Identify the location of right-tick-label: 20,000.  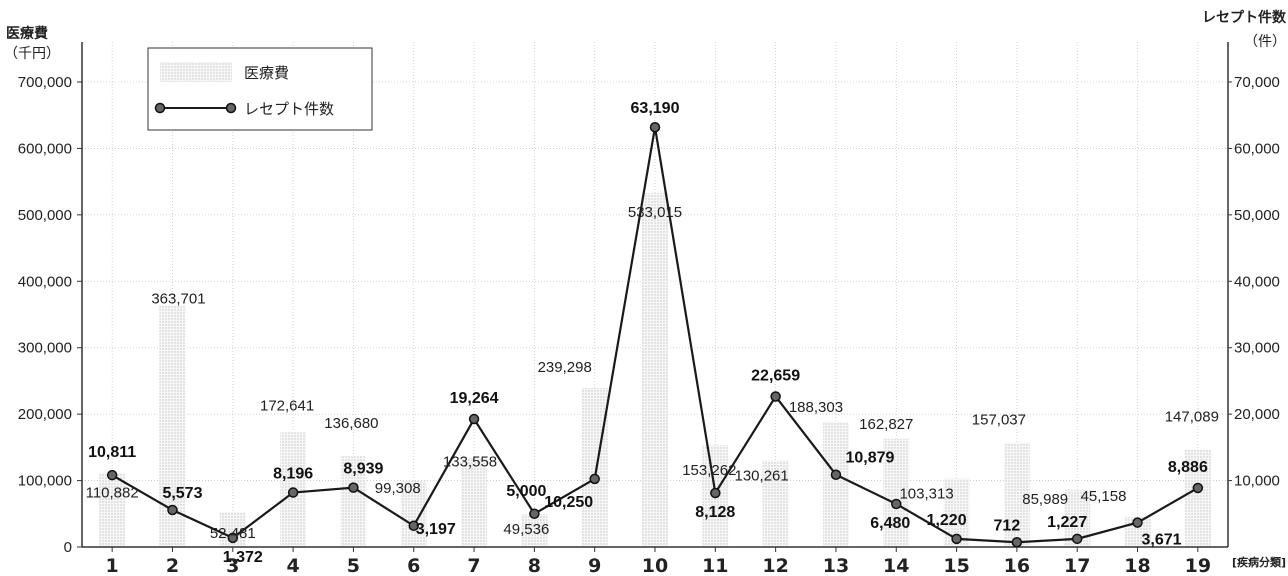
(1257, 414).